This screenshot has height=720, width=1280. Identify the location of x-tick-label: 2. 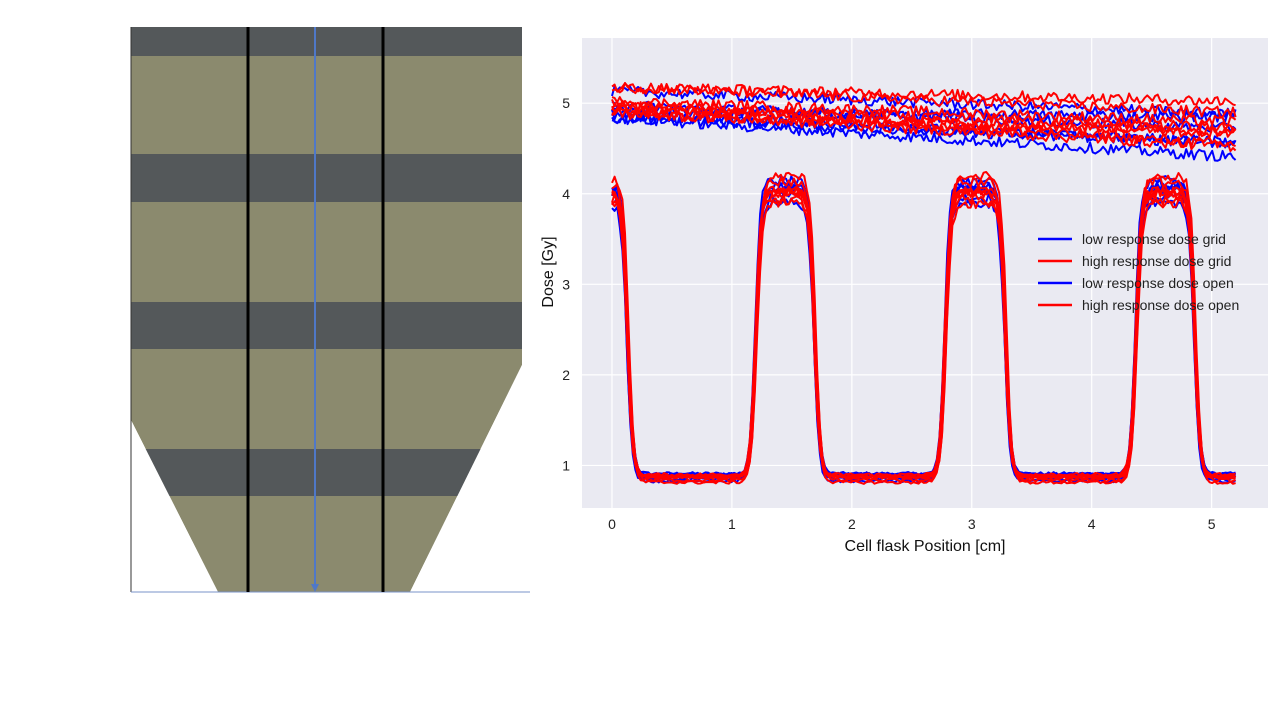
(852, 524).